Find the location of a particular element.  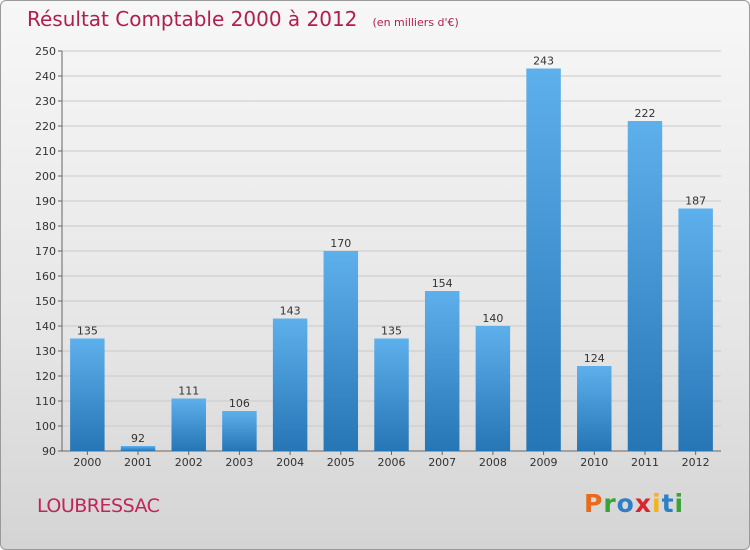

y-tick-label: 160 is located at coordinates (45, 276).